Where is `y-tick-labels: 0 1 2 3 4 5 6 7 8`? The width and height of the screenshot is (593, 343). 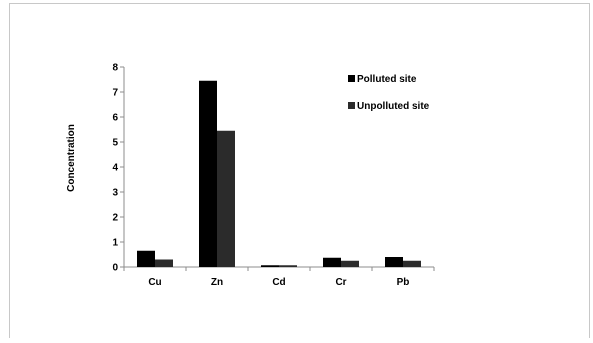
y-tick-labels: 0 1 2 3 4 5 6 7 8 is located at coordinates (115, 168).